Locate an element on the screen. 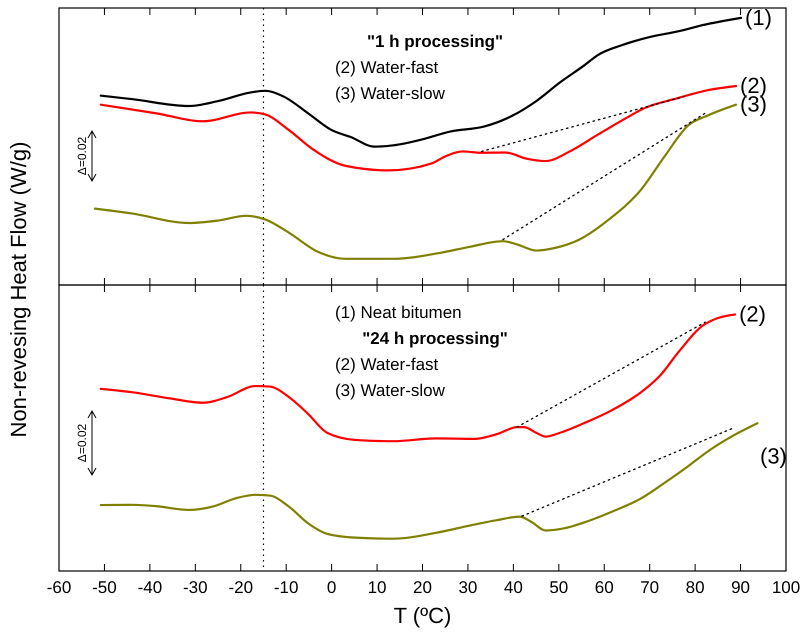  x-tick-label: 100 is located at coordinates (786, 587).